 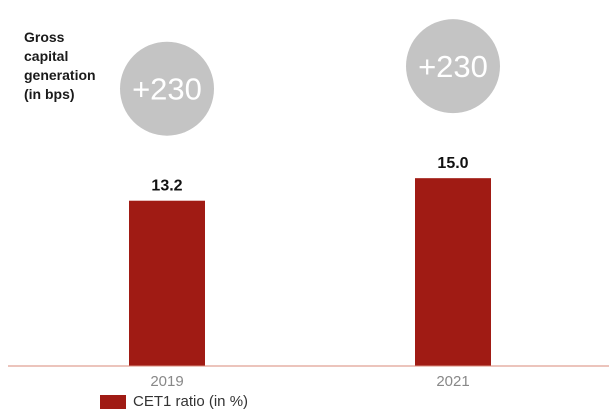 I want to click on side-label-line-1: Gross, so click(x=44, y=37).